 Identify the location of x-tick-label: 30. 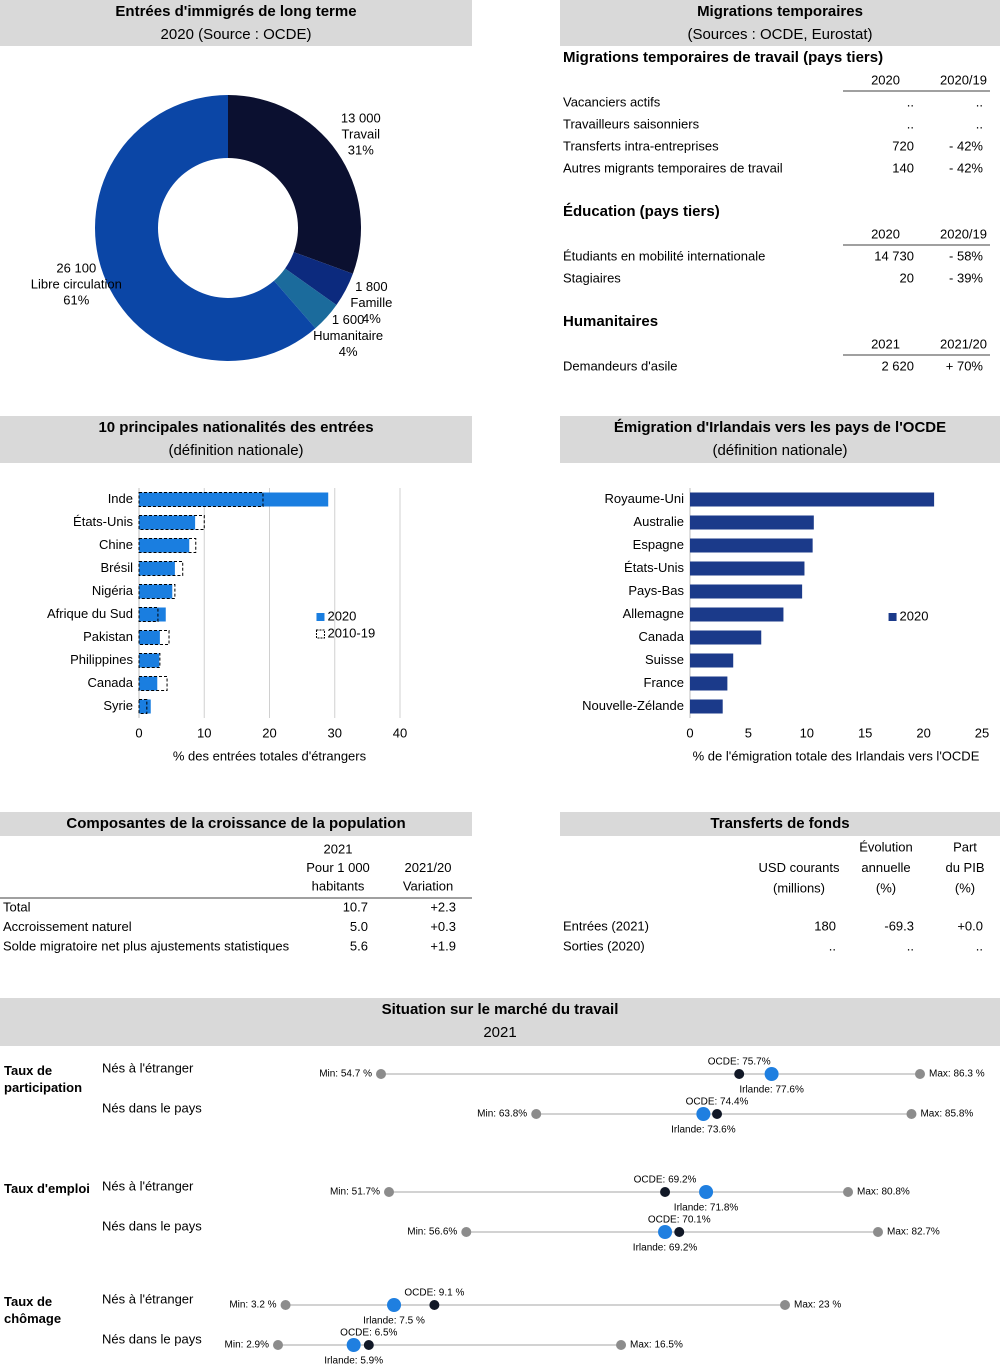
(335, 732).